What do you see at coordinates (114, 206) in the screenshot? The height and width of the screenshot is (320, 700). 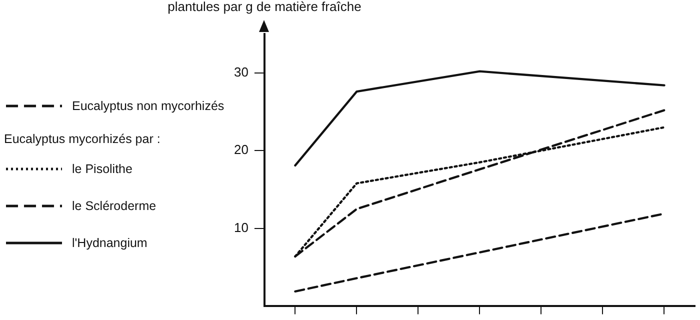 I see `legend-label: le Scléroderme` at bounding box center [114, 206].